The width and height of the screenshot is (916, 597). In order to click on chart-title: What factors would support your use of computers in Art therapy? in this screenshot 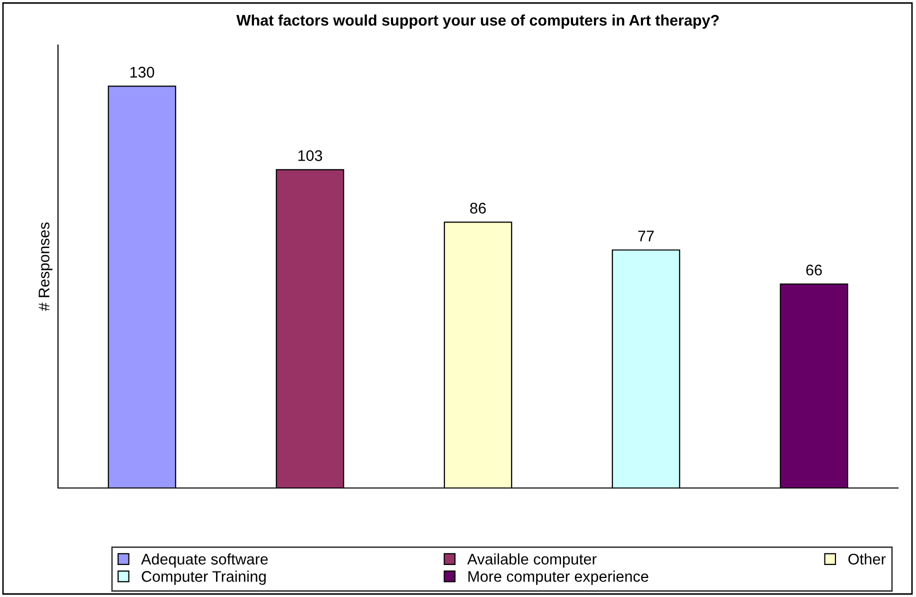, I will do `click(477, 21)`.